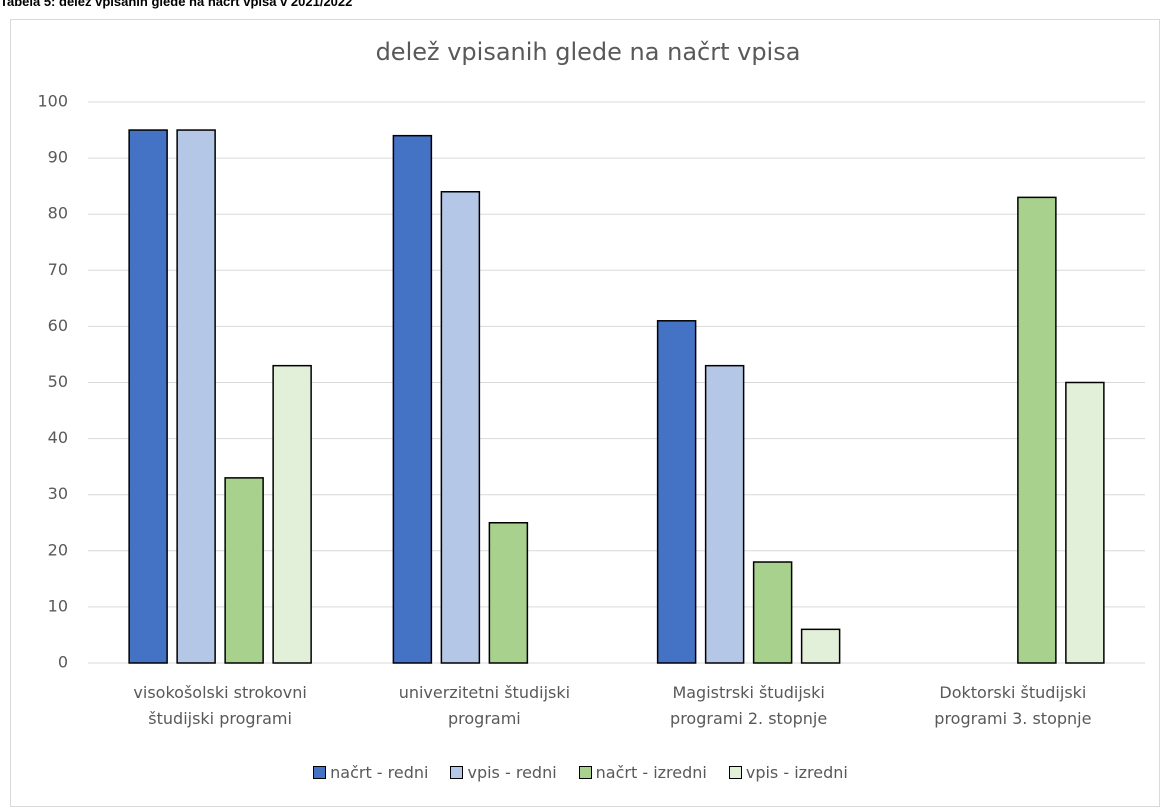  What do you see at coordinates (749, 705) in the screenshot?
I see `x-tick-label: Magistrski študijski programi 2. stopnje` at bounding box center [749, 705].